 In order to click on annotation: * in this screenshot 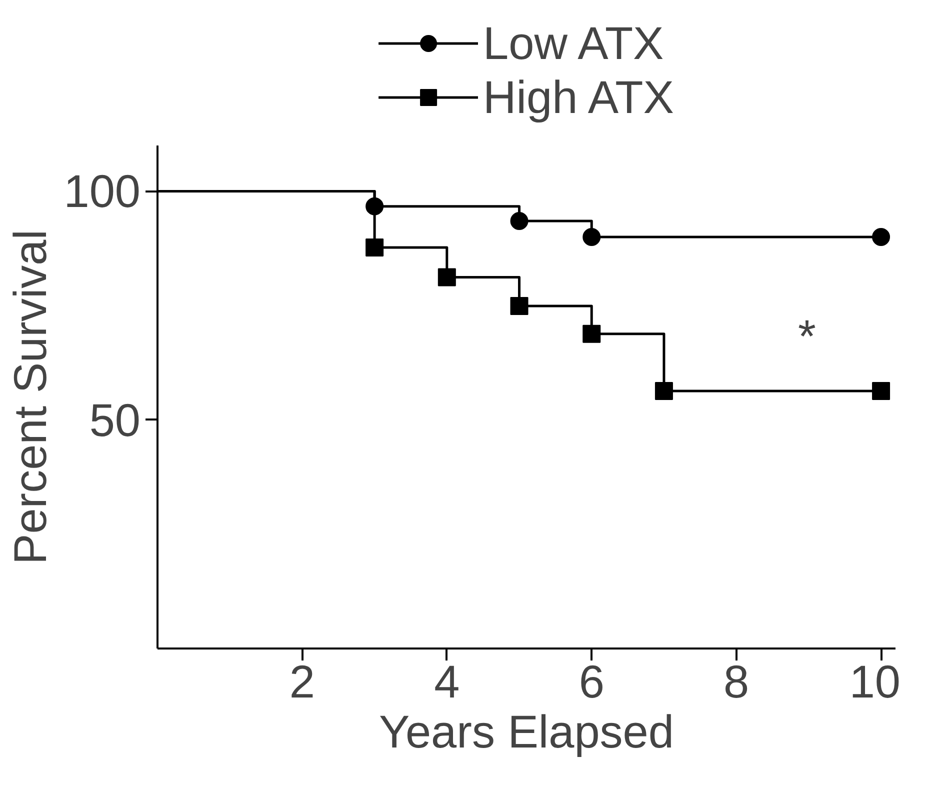, I will do `click(807, 336)`.